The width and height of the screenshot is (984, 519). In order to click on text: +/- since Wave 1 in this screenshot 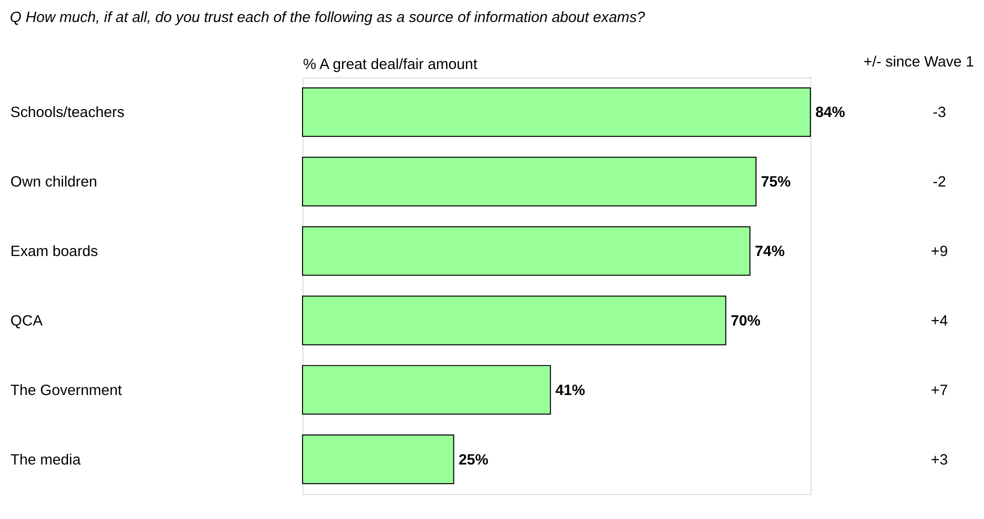, I will do `click(919, 62)`.